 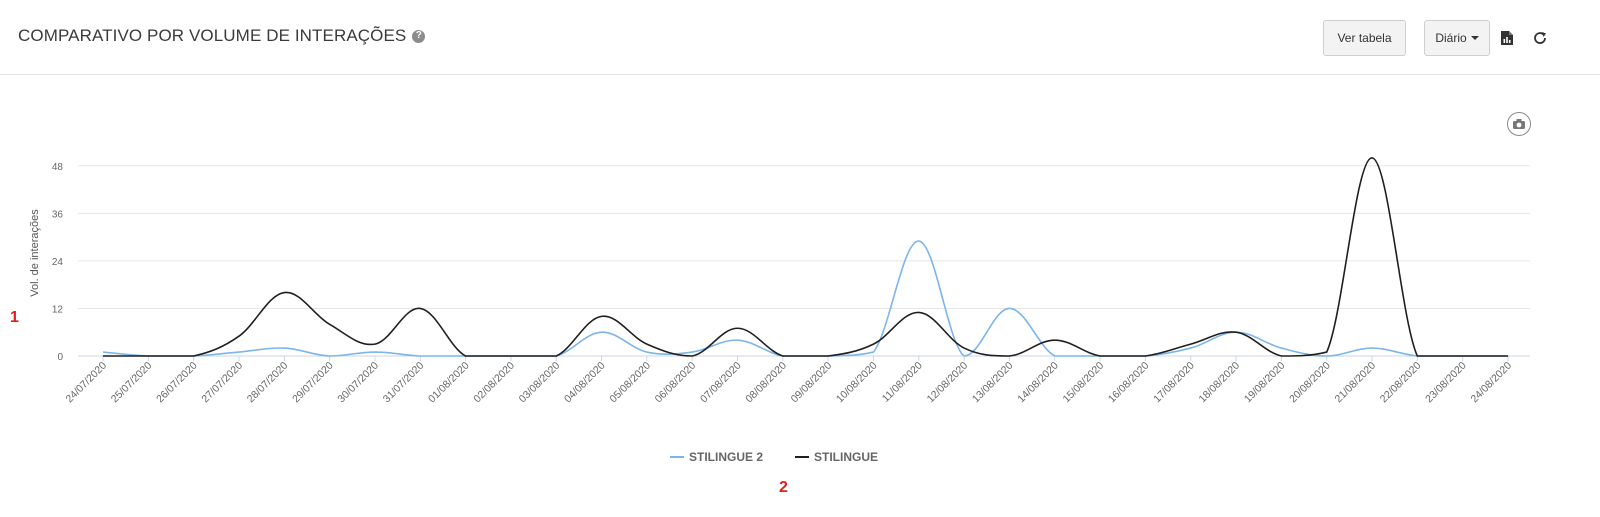 I want to click on x-tick-label: 28/07/2020, so click(x=268, y=383).